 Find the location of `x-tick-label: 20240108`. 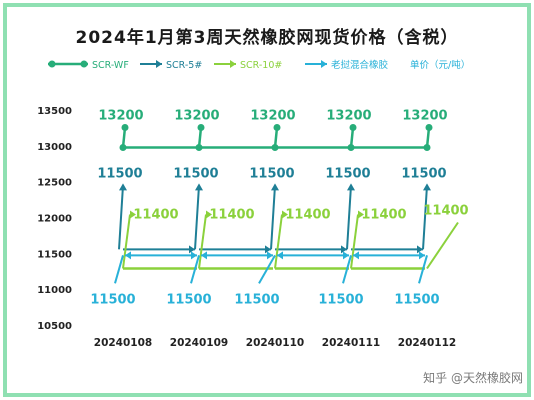

x-tick-label: 20240108 is located at coordinates (123, 343).